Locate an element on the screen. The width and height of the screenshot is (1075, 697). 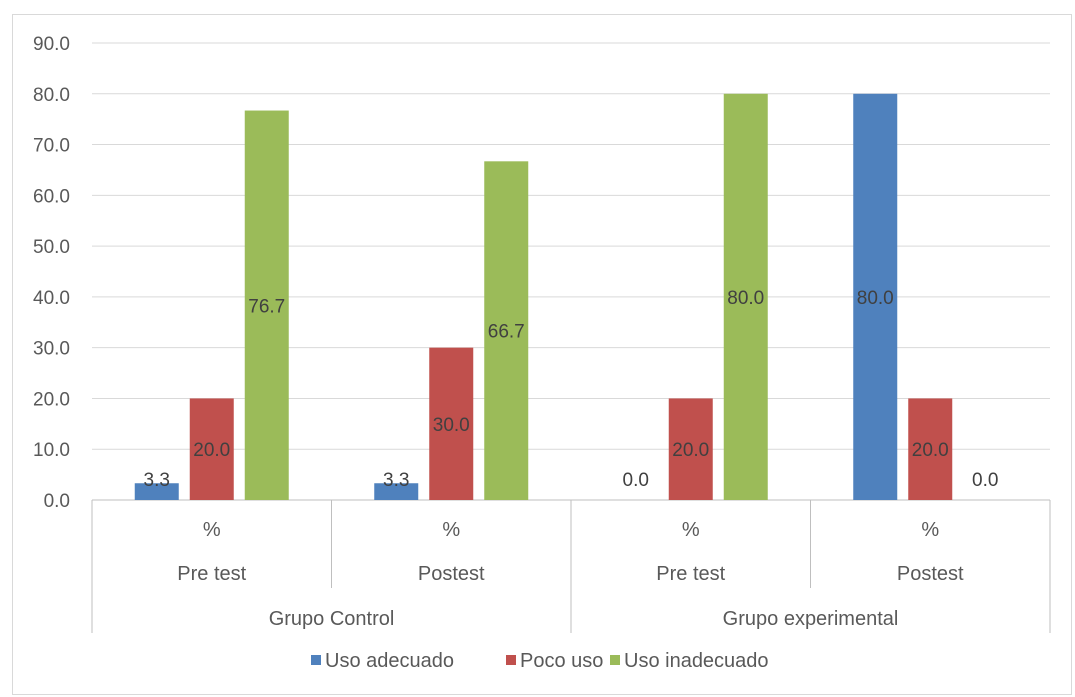
data-label: 66.7 is located at coordinates (506, 332).